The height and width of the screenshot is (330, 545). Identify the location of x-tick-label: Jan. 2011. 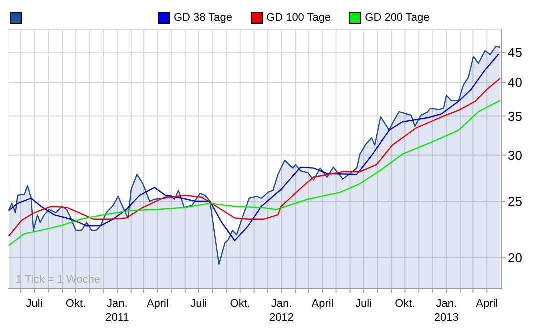
(118, 311).